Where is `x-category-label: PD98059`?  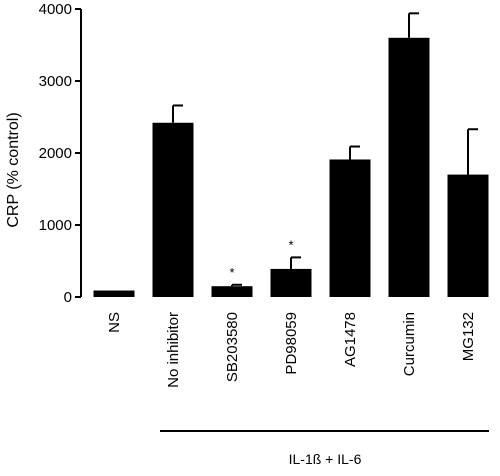
x-category-label: PD98059 is located at coordinates (291, 343).